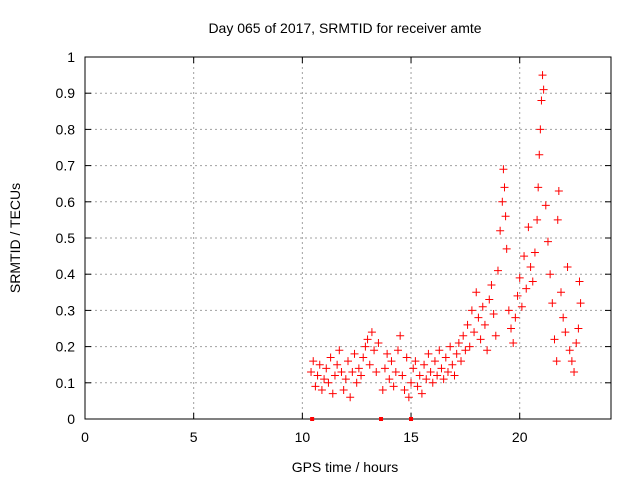 This screenshot has height=485, width=640. What do you see at coordinates (71, 57) in the screenshot?
I see `y-tick-label: 1` at bounding box center [71, 57].